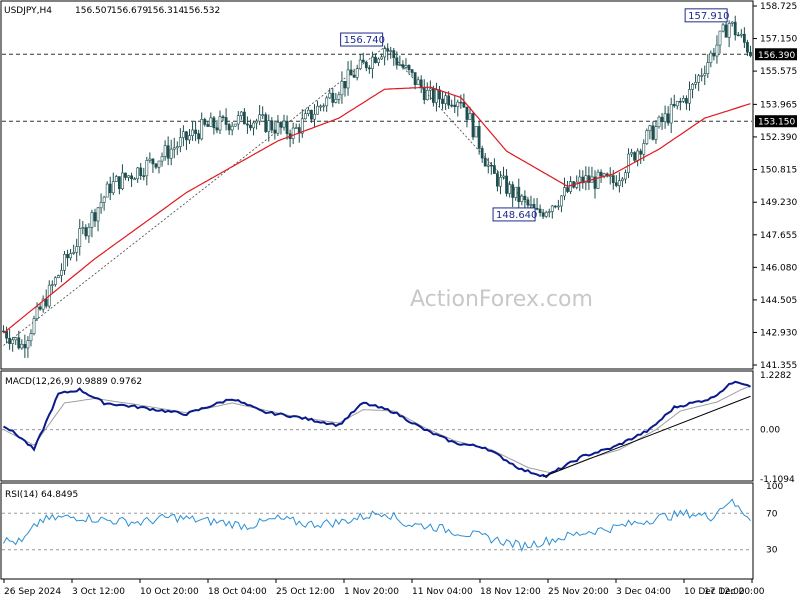 This screenshot has width=800, height=600. I want to click on macd-signal-line, so click(377, 429).